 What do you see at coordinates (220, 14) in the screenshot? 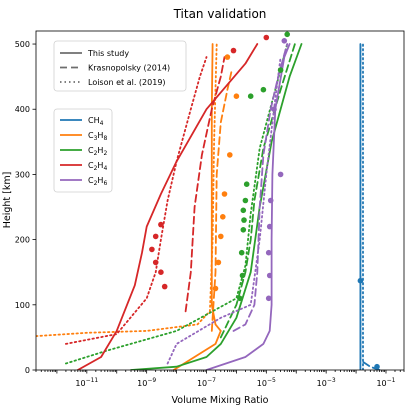
I see `chart-title: Titan validation` at bounding box center [220, 14].